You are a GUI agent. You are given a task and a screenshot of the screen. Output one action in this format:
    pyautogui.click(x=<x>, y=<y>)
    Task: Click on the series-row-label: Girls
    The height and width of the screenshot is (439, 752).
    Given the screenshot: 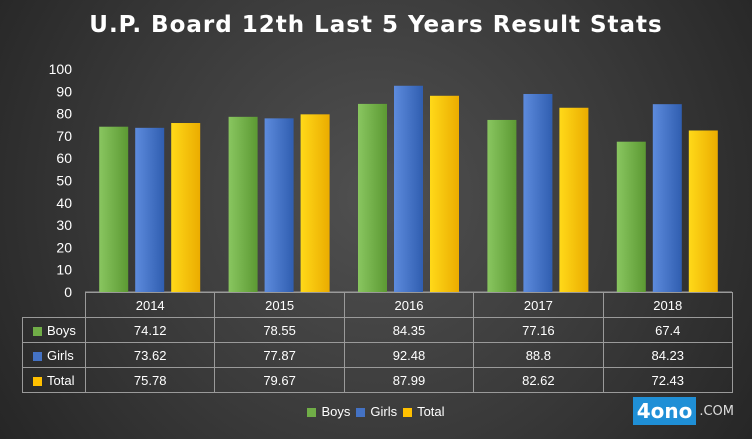 What is the action you would take?
    pyautogui.click(x=54, y=355)
    